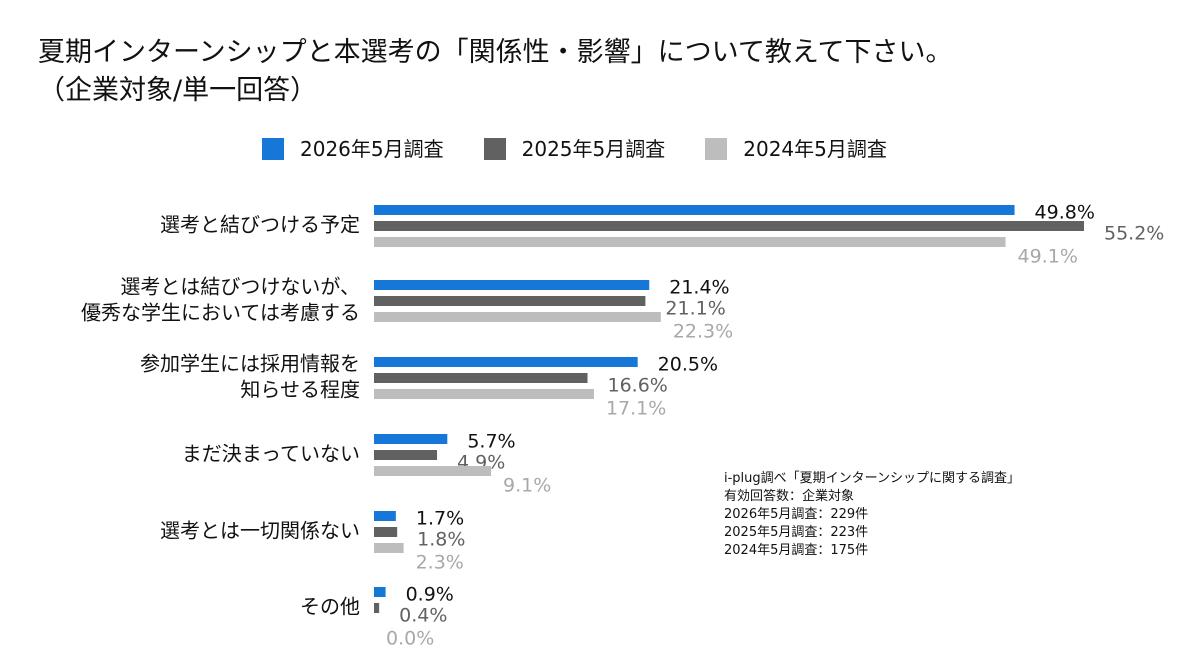 Image resolution: width=1198 pixels, height=659 pixels. What do you see at coordinates (372, 149) in the screenshot?
I see `legend-label-2026: 2026年5月調査` at bounding box center [372, 149].